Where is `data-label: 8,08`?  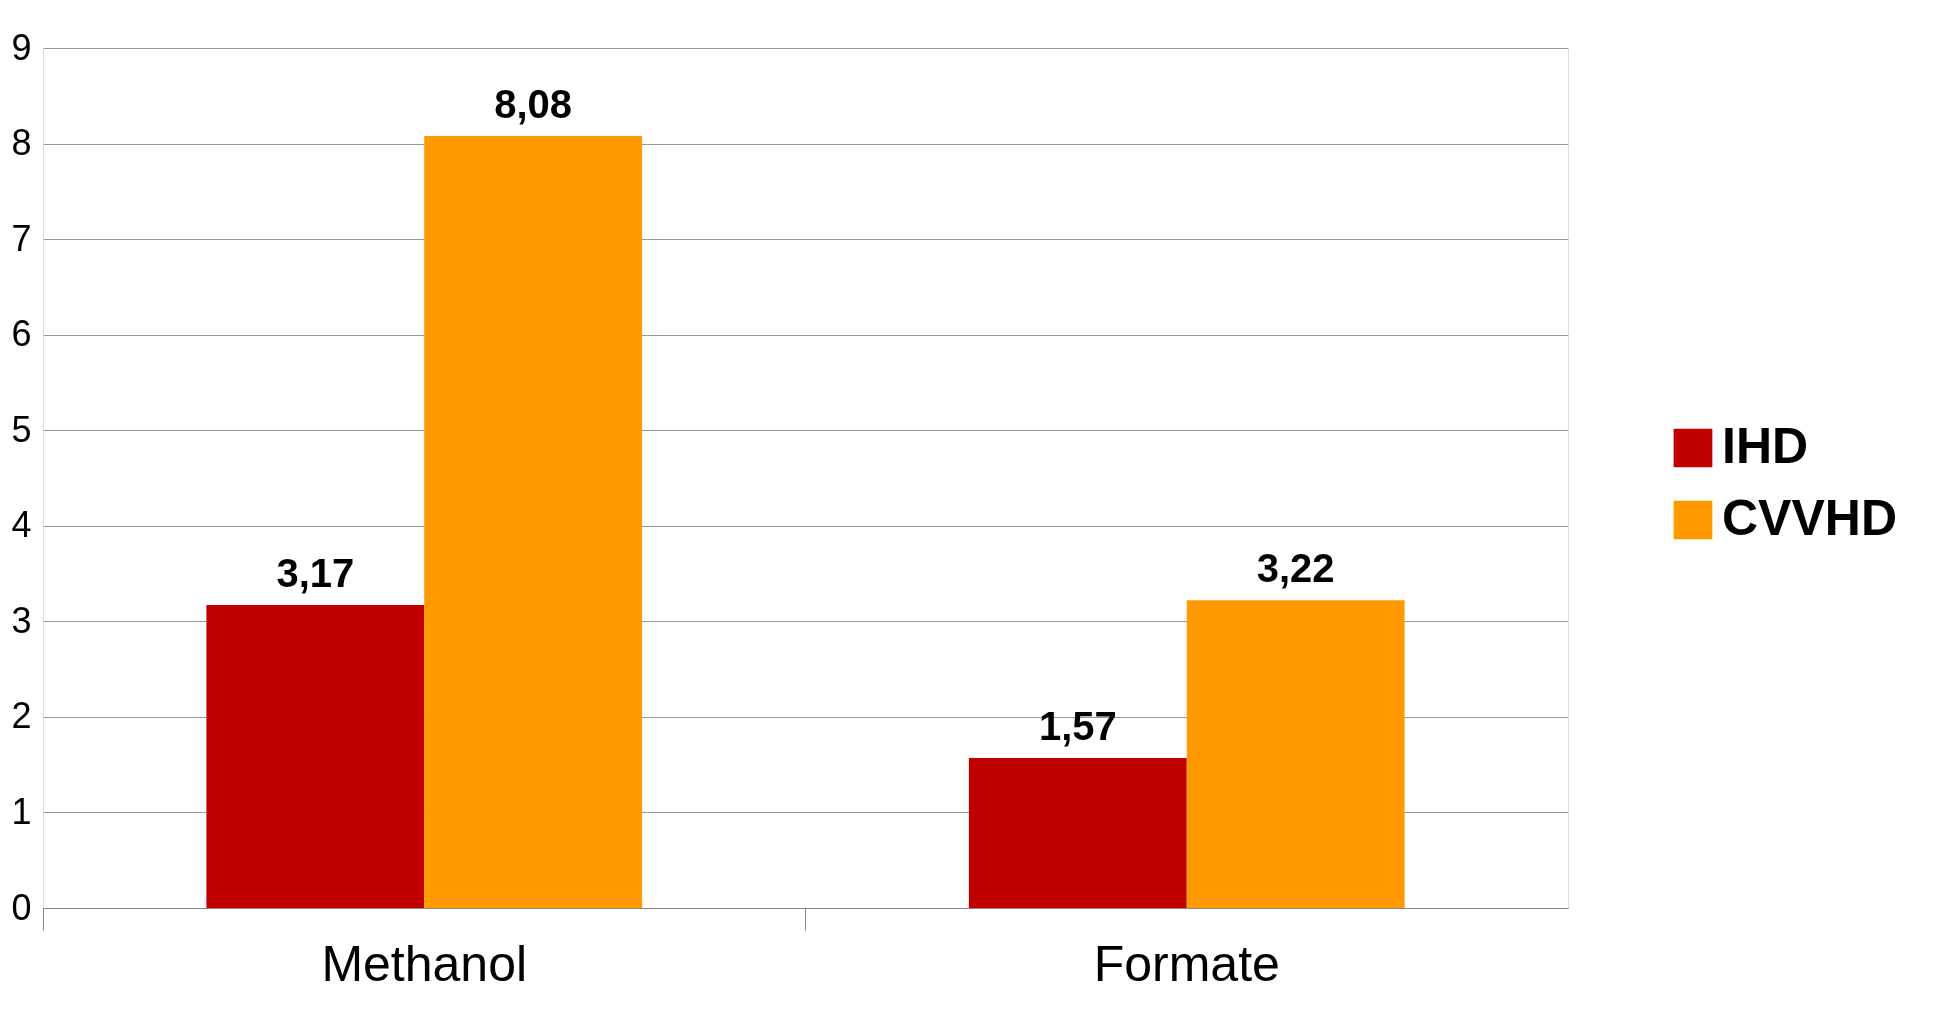 data-label: 8,08 is located at coordinates (533, 103).